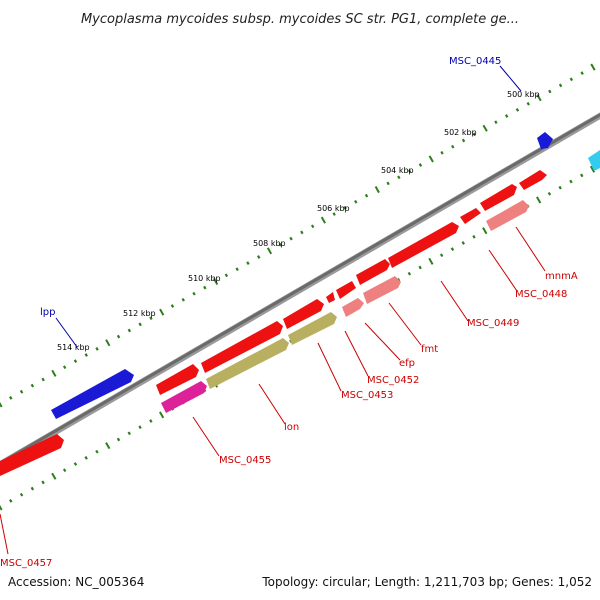  I want to click on gene-red-i, so click(242, 347).